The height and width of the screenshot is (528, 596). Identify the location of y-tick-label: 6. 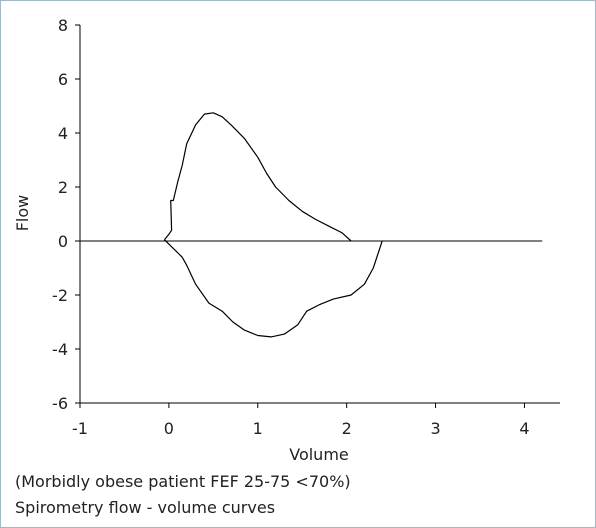
(63, 79).